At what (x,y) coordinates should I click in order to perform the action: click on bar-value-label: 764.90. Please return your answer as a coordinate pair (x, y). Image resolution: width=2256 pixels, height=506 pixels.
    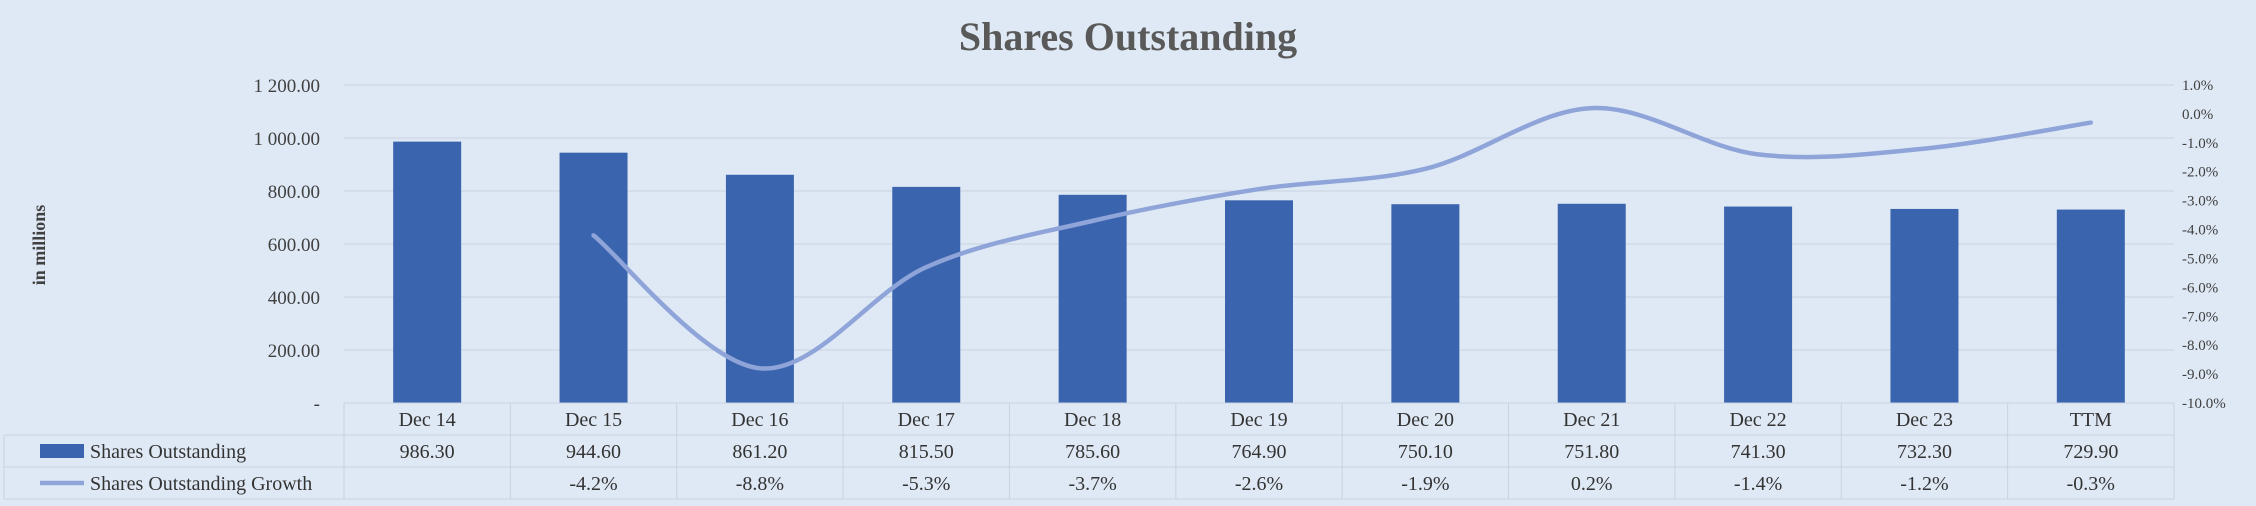
    Looking at the image, I should click on (1259, 452).